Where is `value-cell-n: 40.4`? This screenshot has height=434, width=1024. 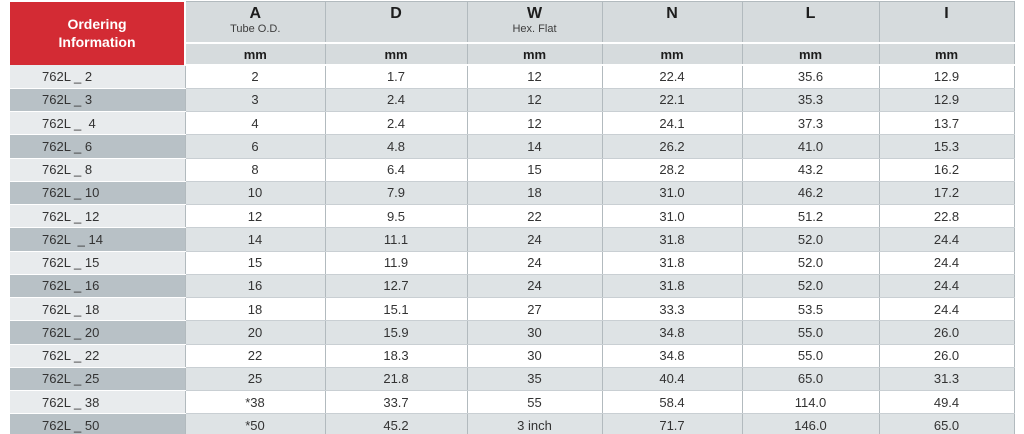 value-cell-n: 40.4 is located at coordinates (671, 379).